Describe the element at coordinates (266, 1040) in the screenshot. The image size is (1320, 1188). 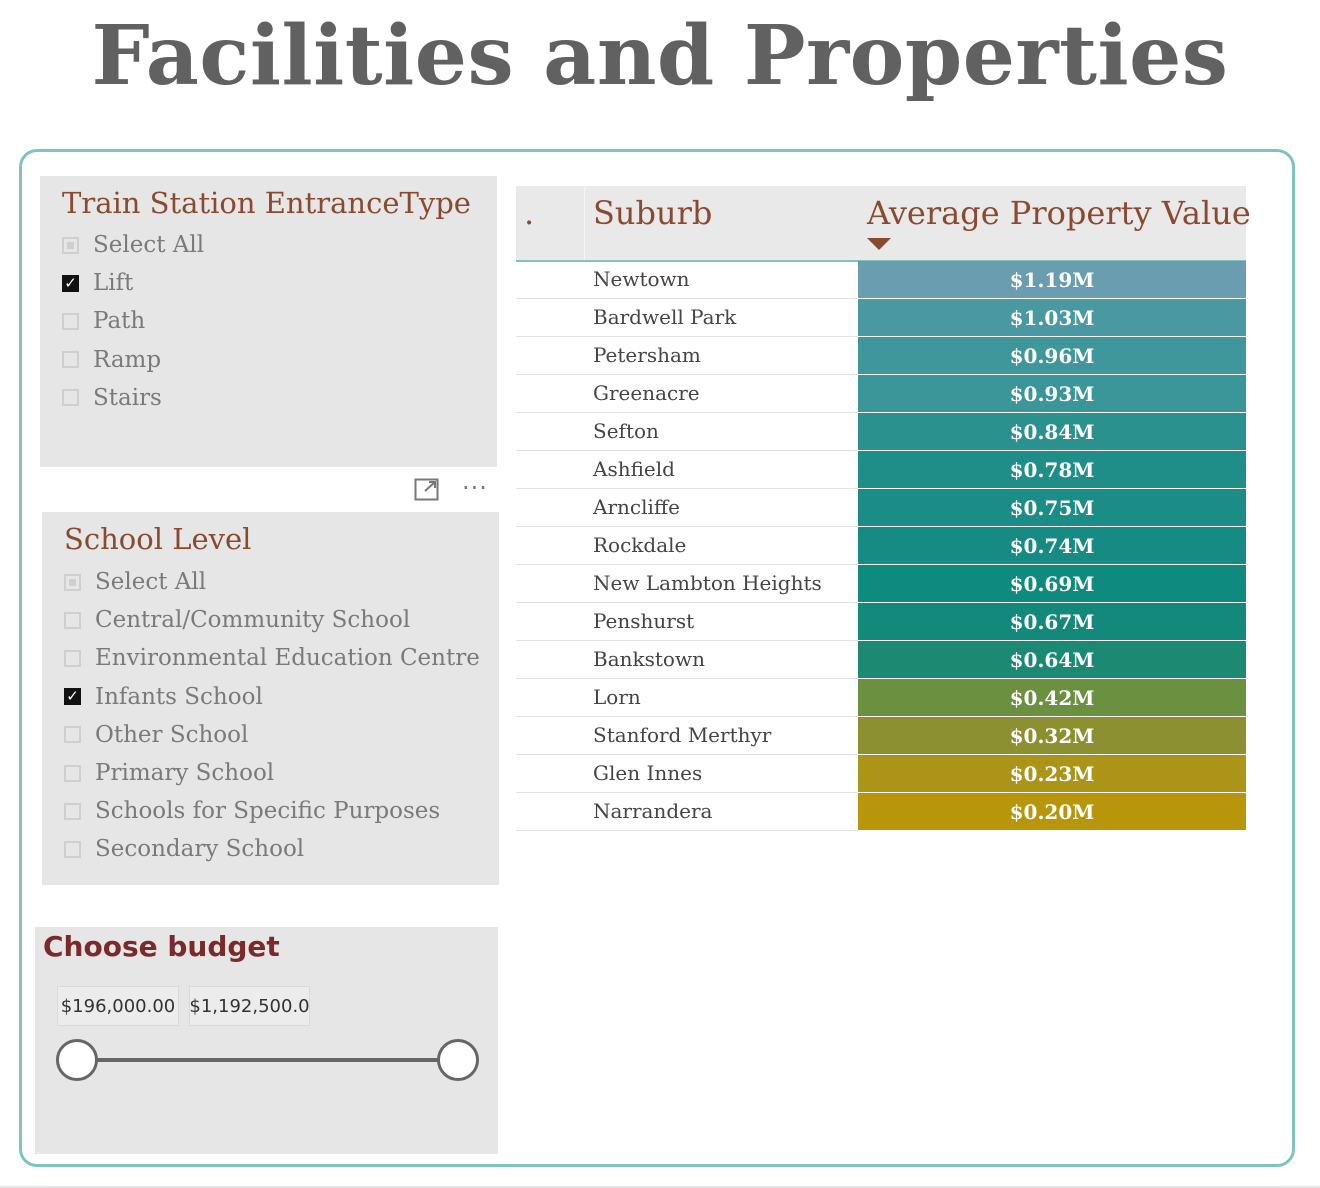
I see `budget-slicer` at that location.